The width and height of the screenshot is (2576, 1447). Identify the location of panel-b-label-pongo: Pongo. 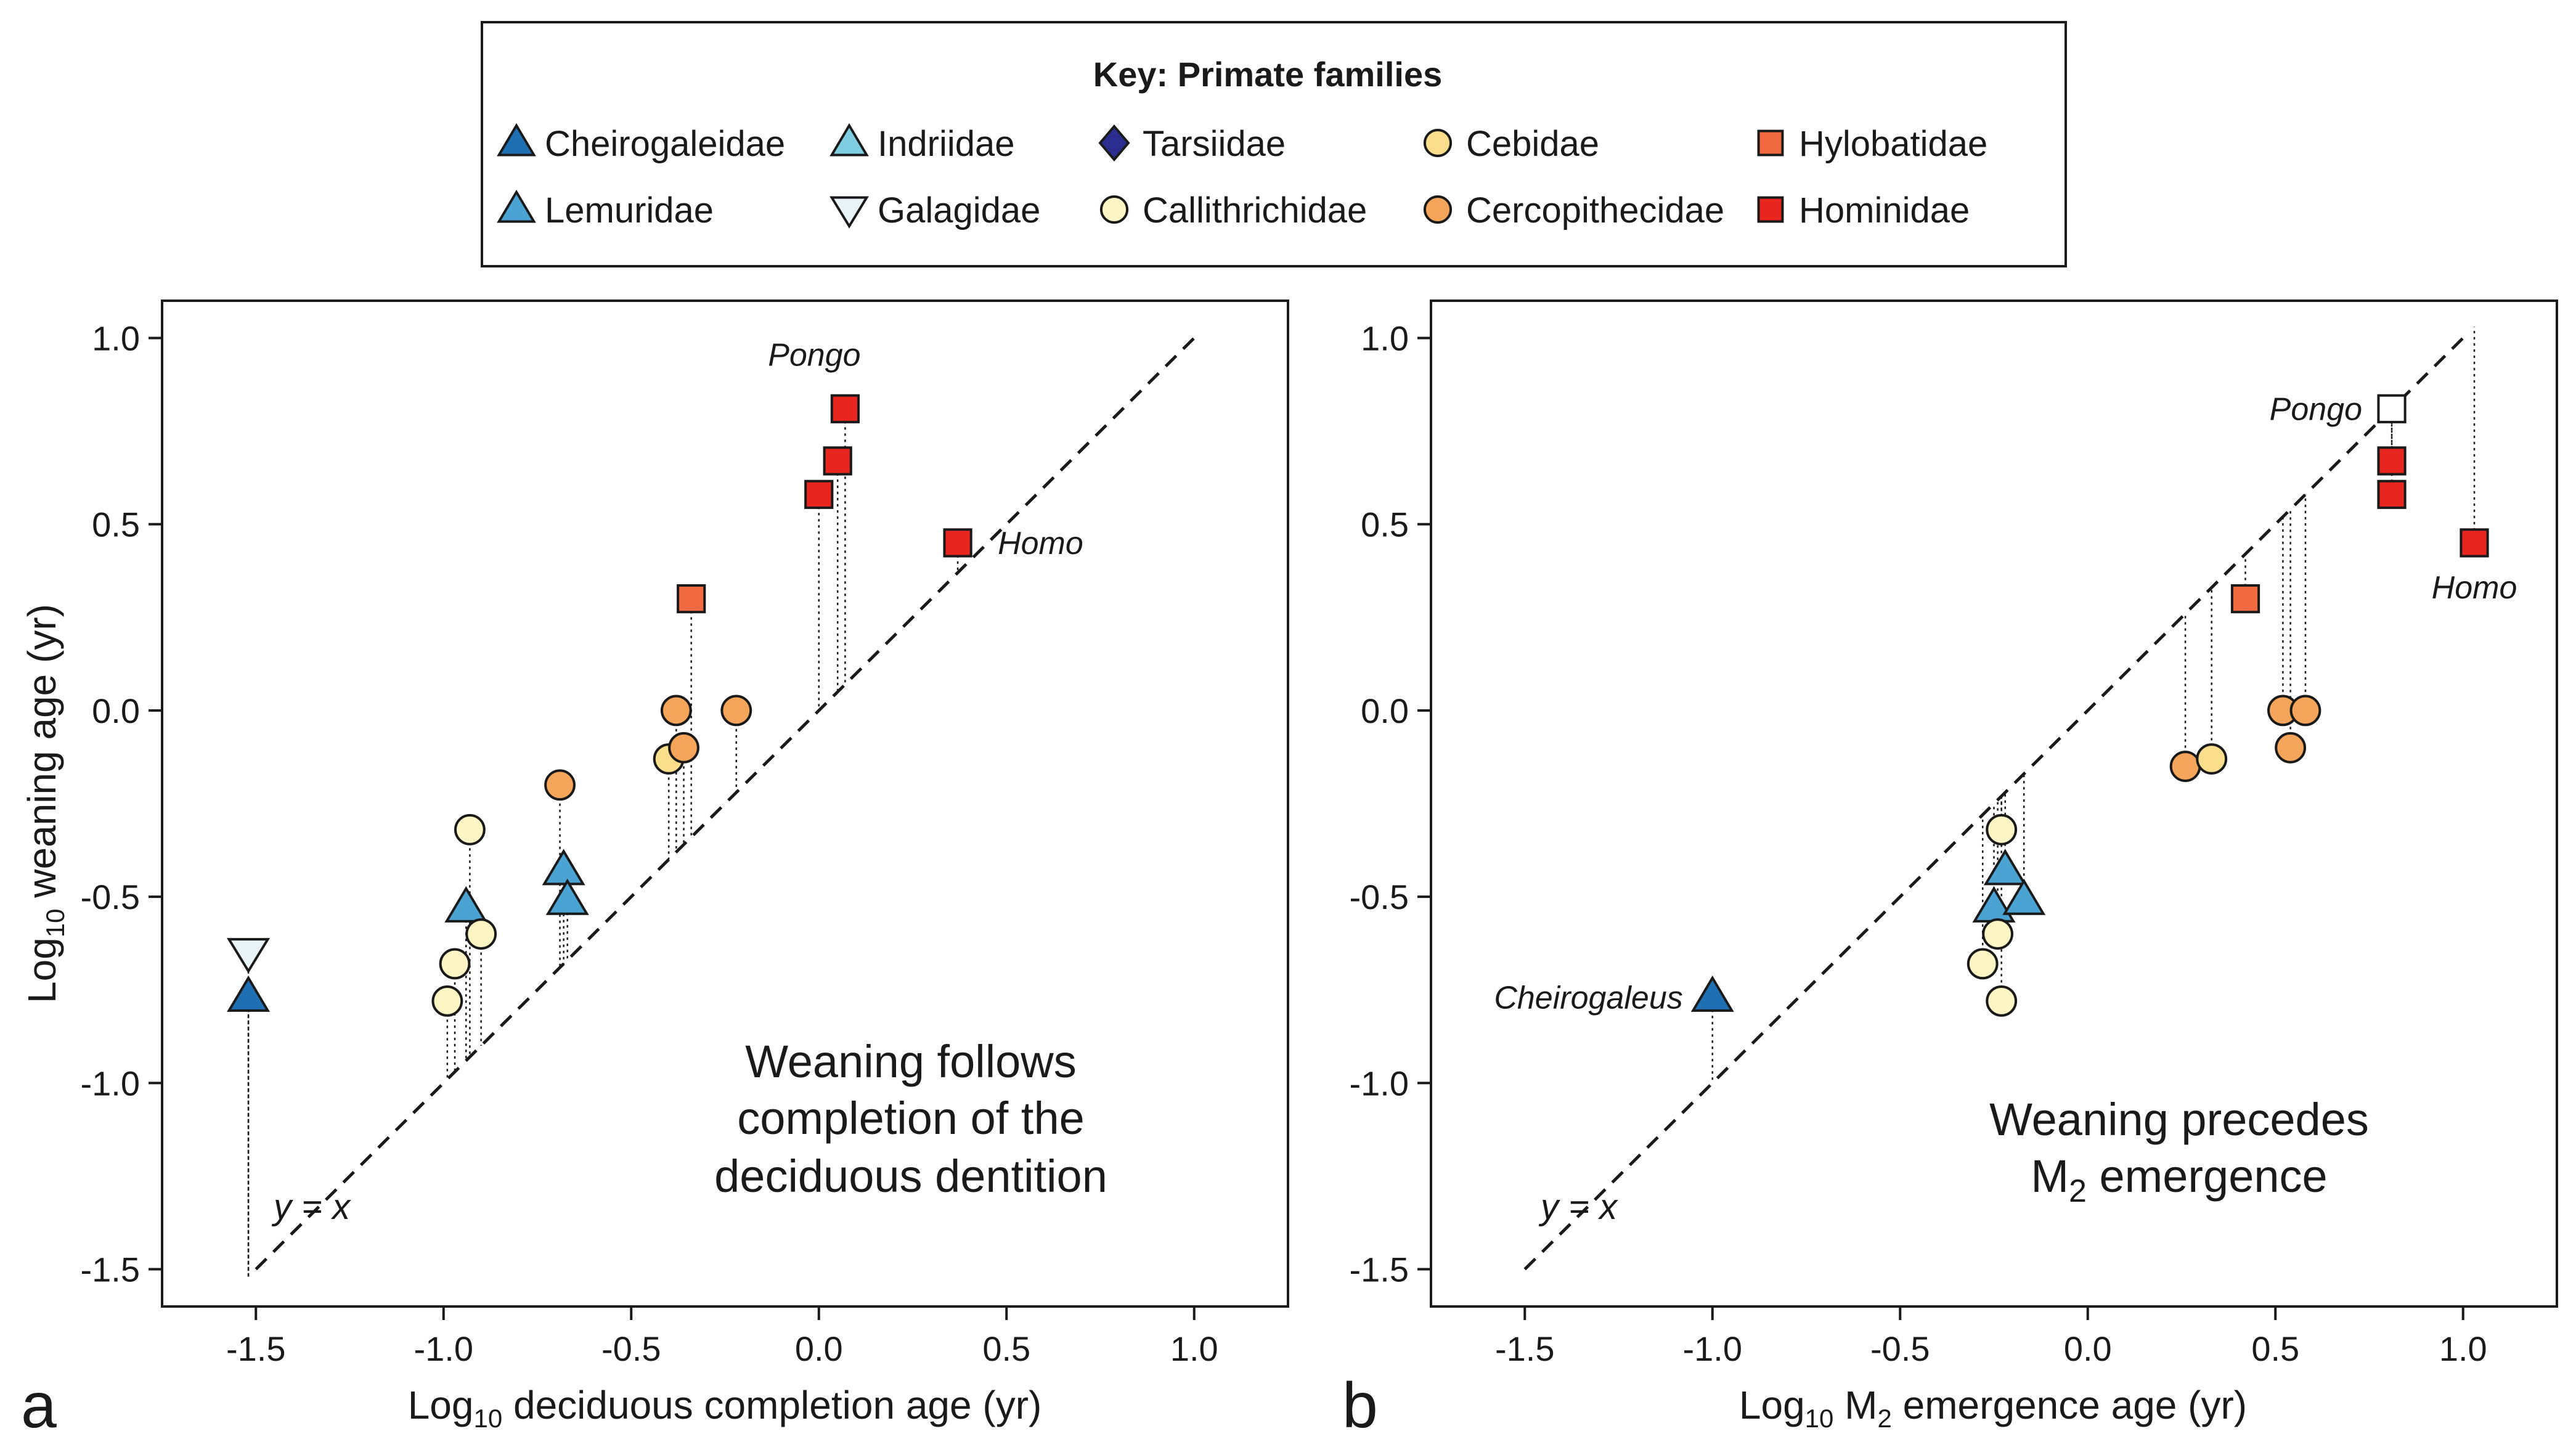
(2316, 409).